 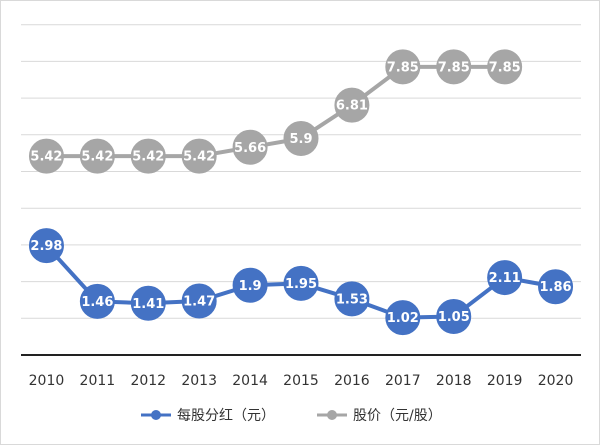 What do you see at coordinates (352, 381) in the screenshot?
I see `x-tick-label: 2016` at bounding box center [352, 381].